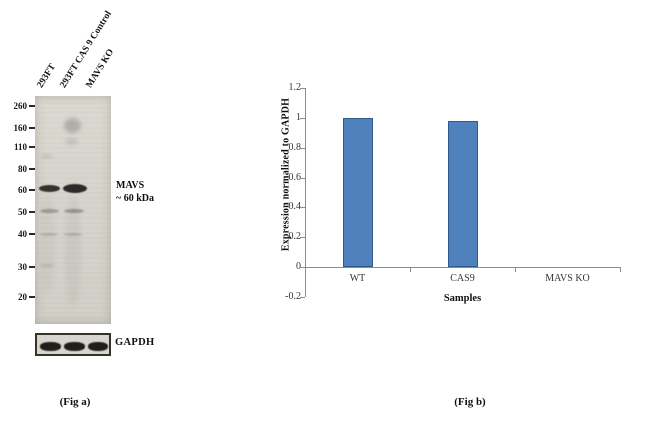 This screenshot has height=429, width=650. I want to click on lane-label: 293FT, so click(46, 76).